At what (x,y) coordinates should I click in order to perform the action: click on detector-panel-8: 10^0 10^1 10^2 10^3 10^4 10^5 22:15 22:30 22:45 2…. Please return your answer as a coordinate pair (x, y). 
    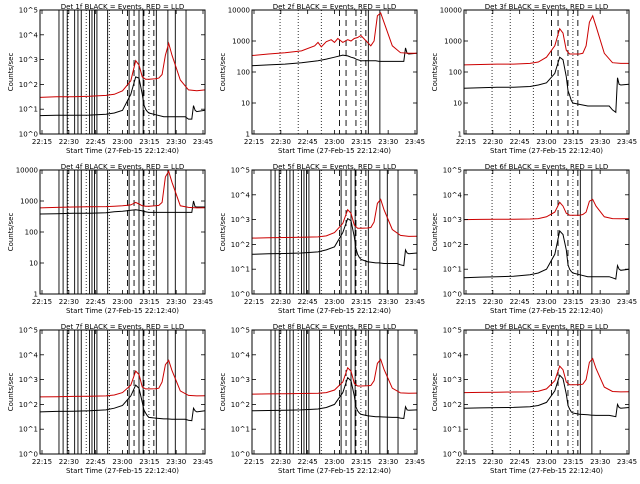
    Looking at the image, I should click on (322, 399).